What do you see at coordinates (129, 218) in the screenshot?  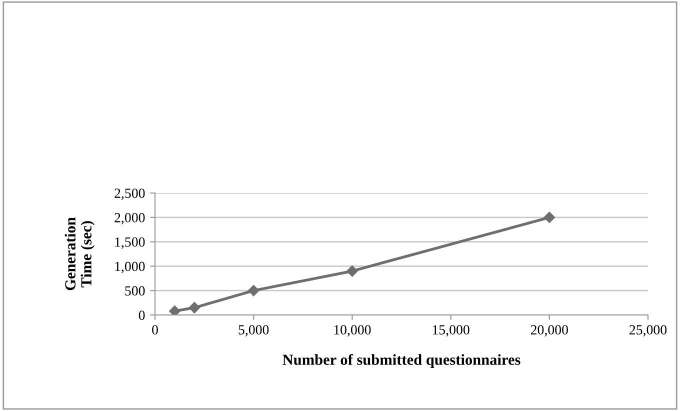 I see `y-tick-label: 2,000` at bounding box center [129, 218].